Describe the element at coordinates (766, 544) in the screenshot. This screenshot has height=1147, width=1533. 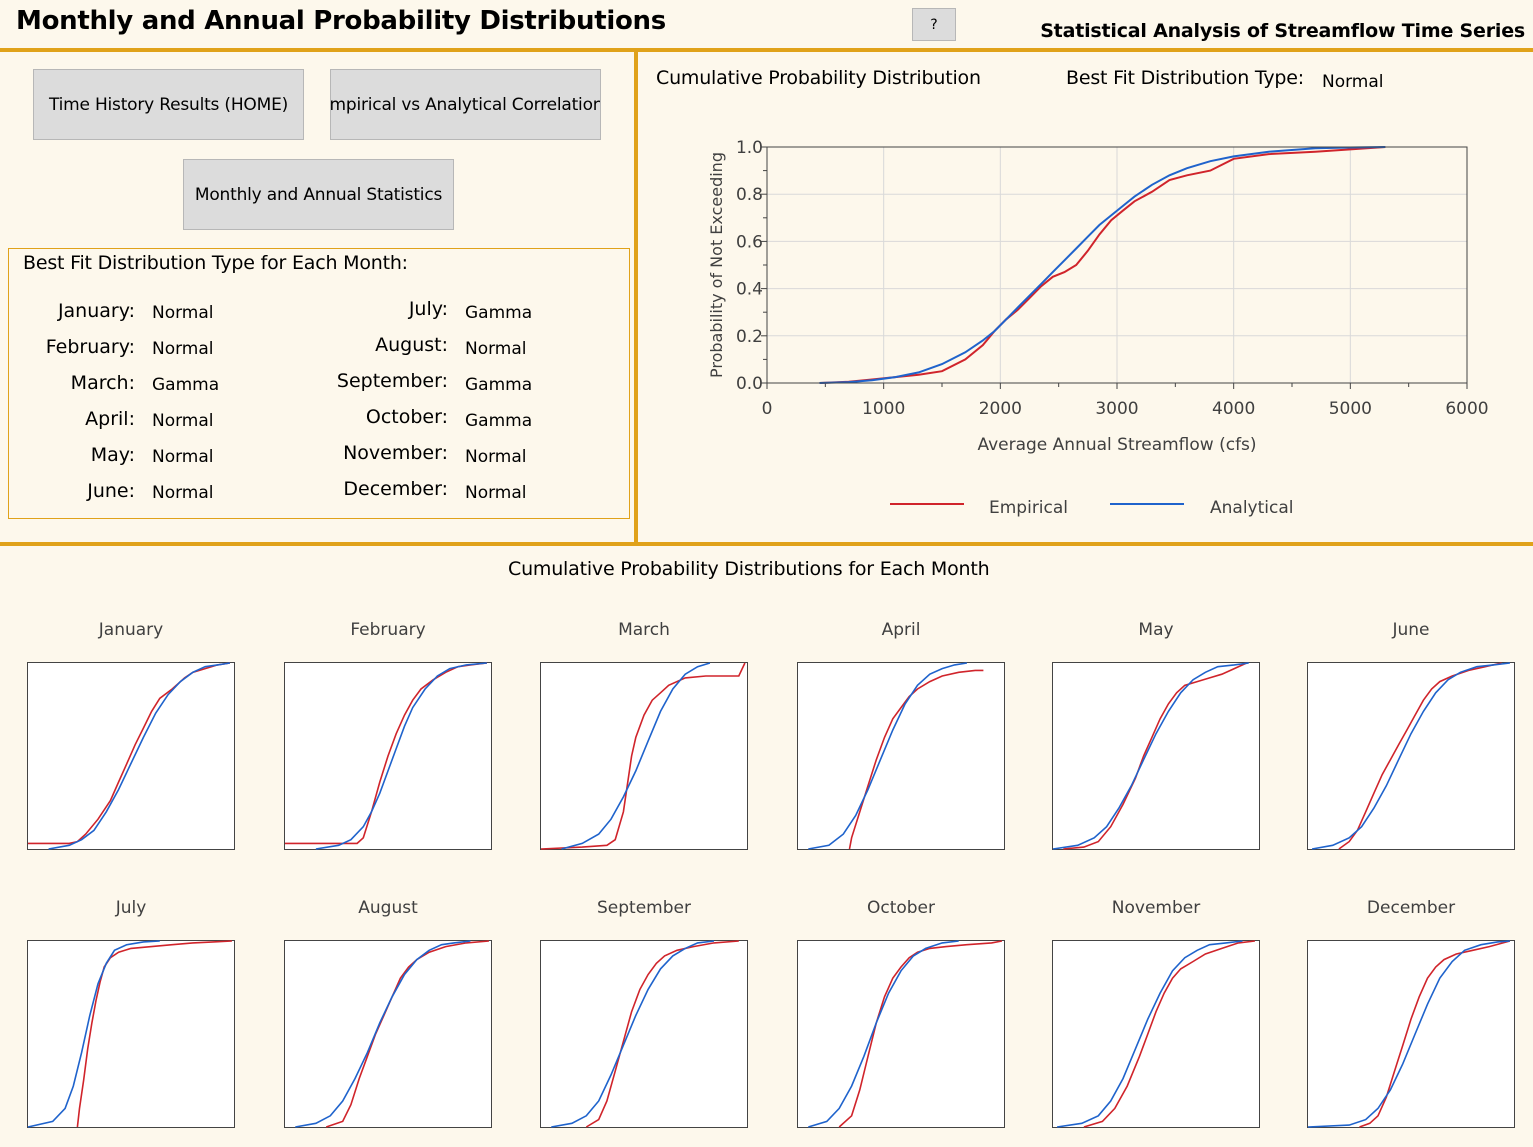
I see `section-divider` at that location.